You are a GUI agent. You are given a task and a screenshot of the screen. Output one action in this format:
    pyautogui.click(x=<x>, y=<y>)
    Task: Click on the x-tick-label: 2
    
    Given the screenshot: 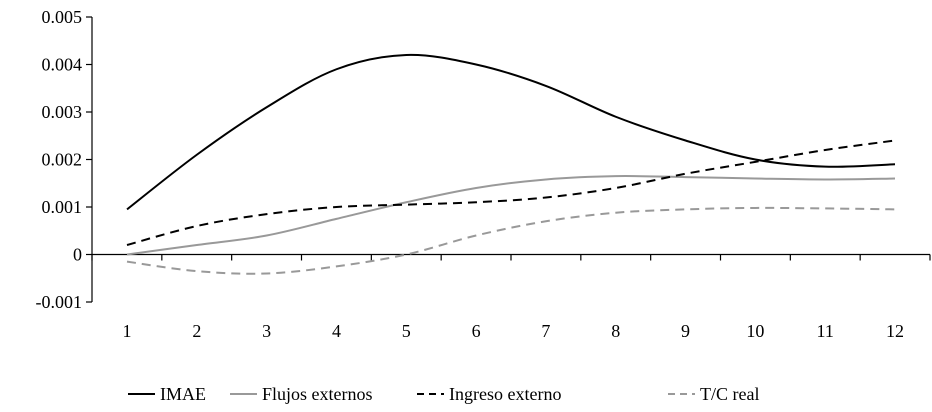 What is the action you would take?
    pyautogui.click(x=196, y=331)
    